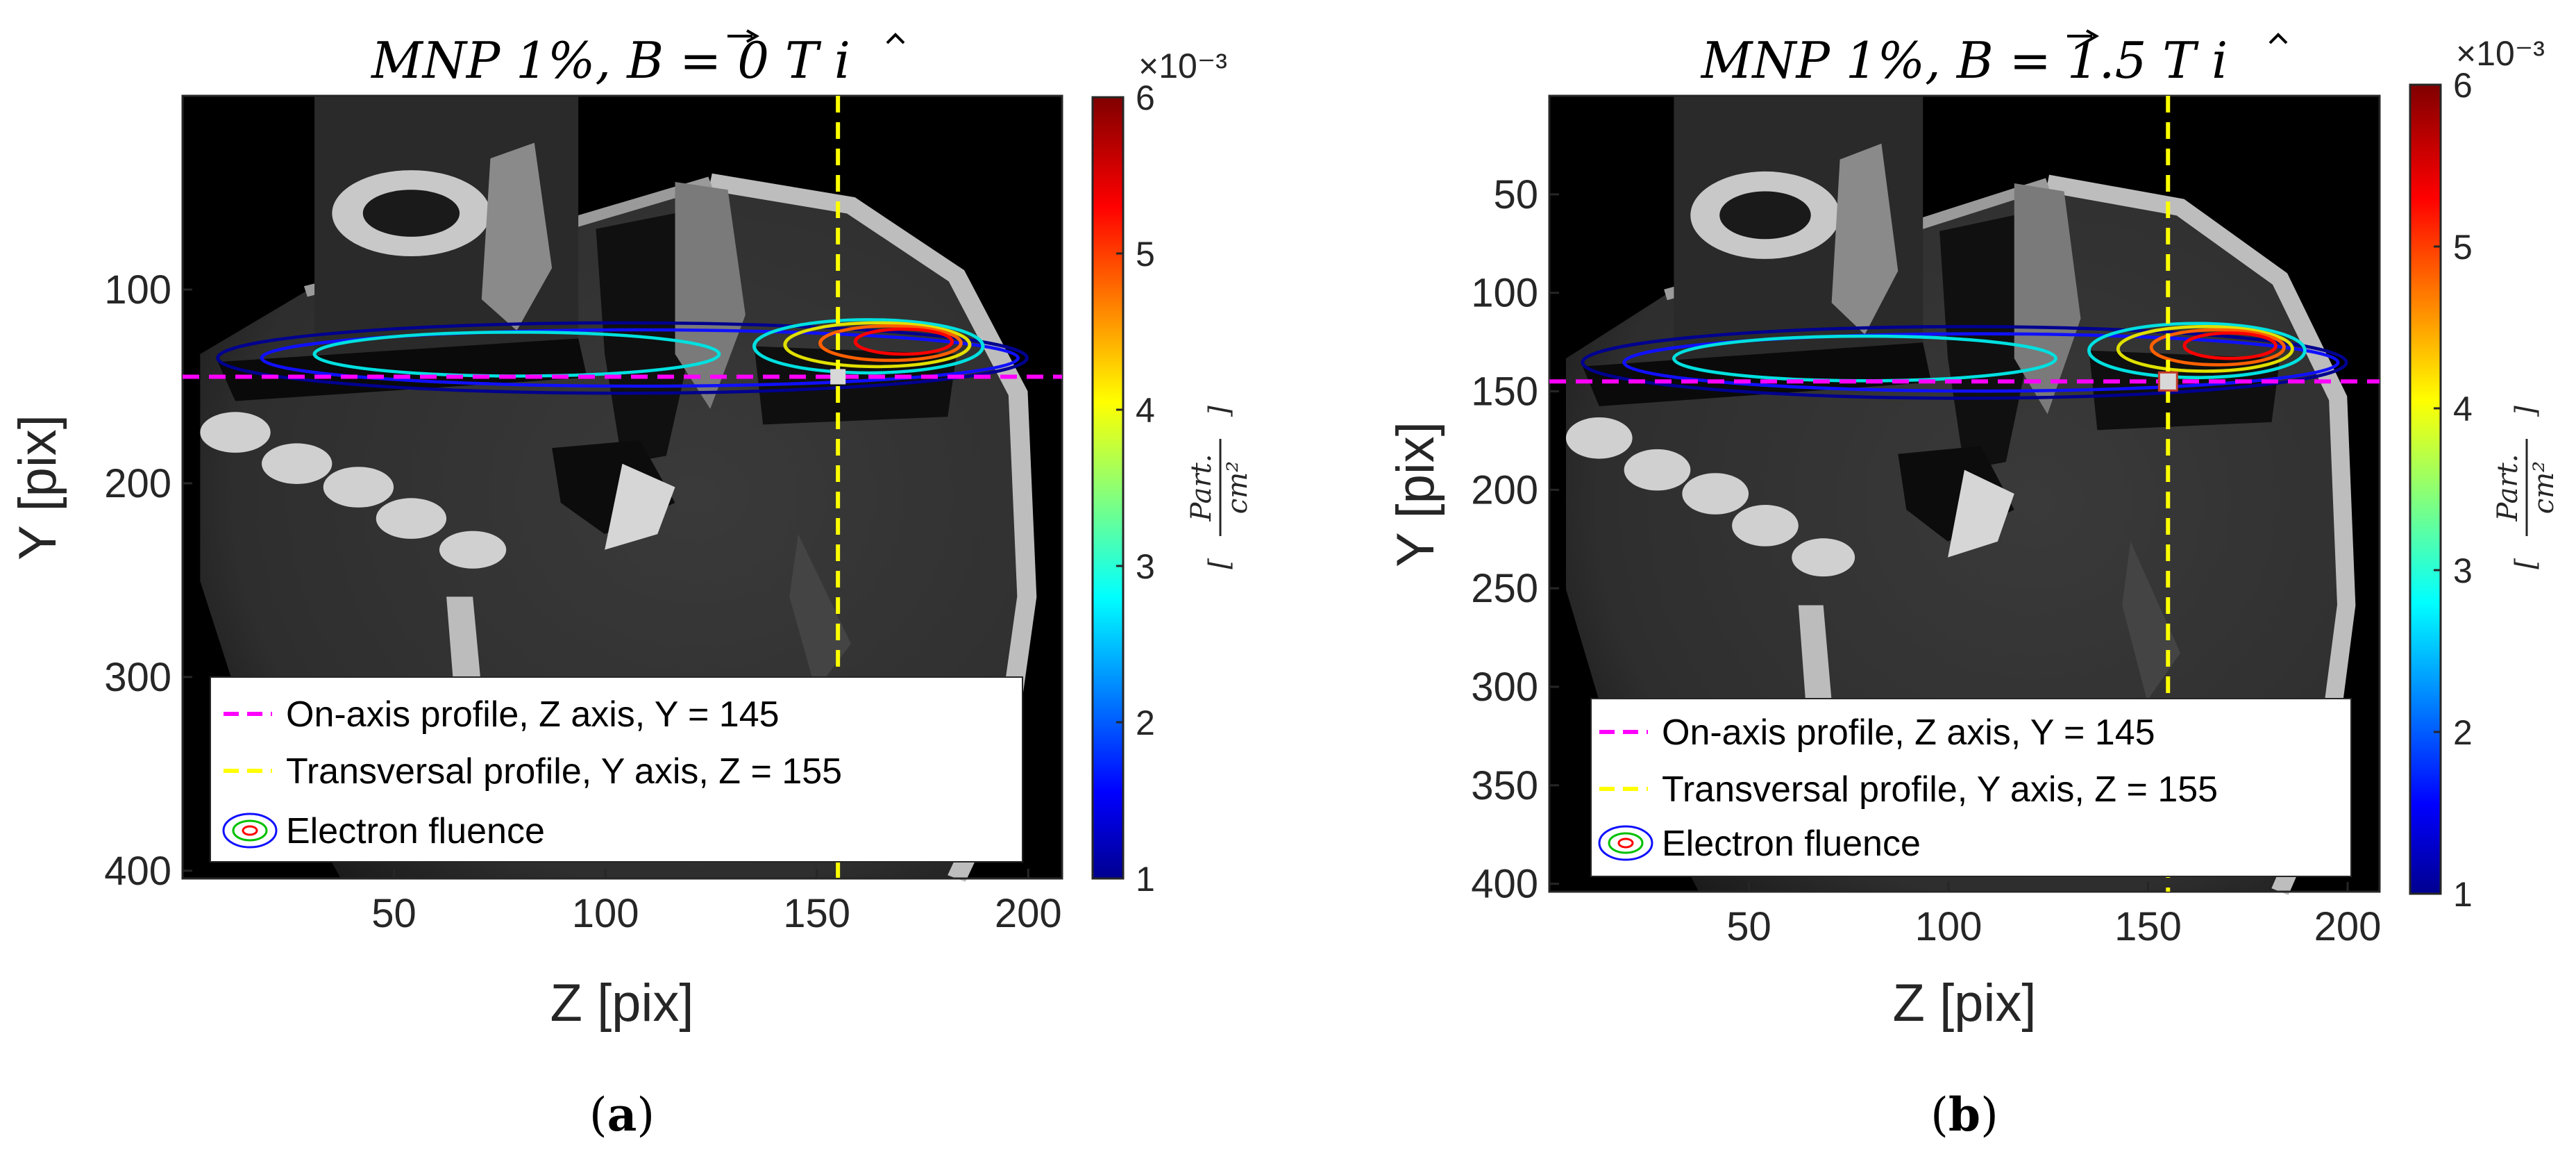 The width and height of the screenshot is (2576, 1150). What do you see at coordinates (1504, 293) in the screenshot?
I see `y-tick-label-b-100: 100` at bounding box center [1504, 293].